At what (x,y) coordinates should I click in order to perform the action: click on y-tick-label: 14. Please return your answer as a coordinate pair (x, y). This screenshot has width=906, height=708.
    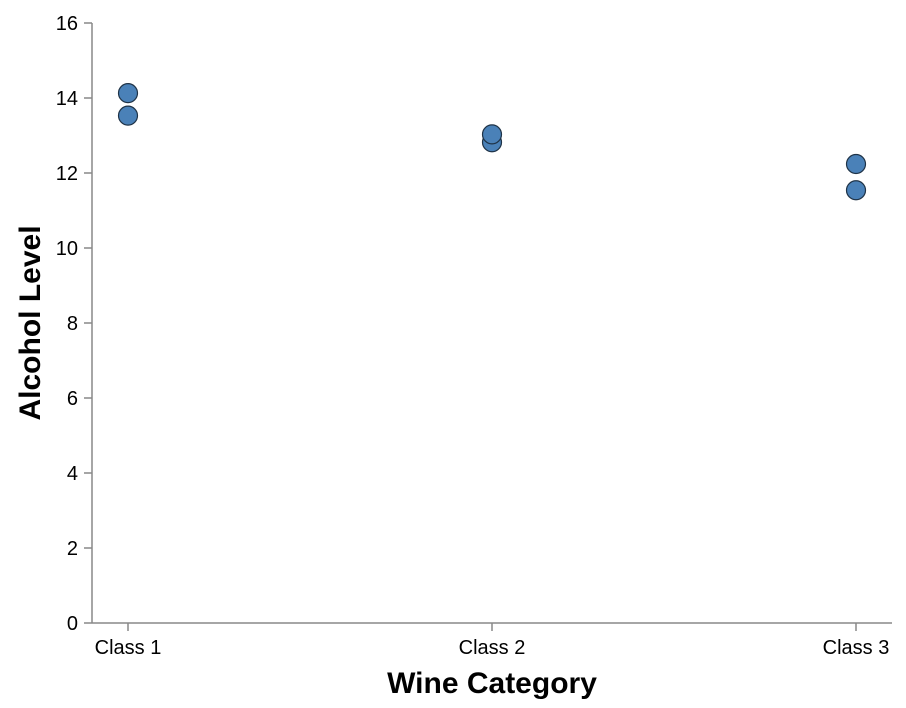
    Looking at the image, I should click on (67, 99).